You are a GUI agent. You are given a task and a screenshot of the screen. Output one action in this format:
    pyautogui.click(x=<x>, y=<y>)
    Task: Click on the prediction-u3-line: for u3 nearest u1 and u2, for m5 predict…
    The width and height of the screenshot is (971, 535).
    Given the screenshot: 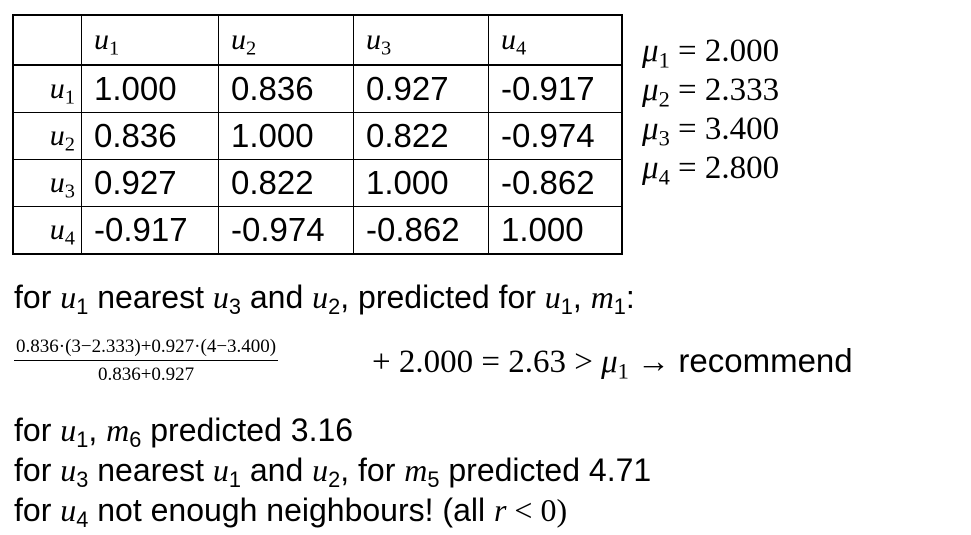 What is the action you would take?
    pyautogui.click(x=333, y=472)
    